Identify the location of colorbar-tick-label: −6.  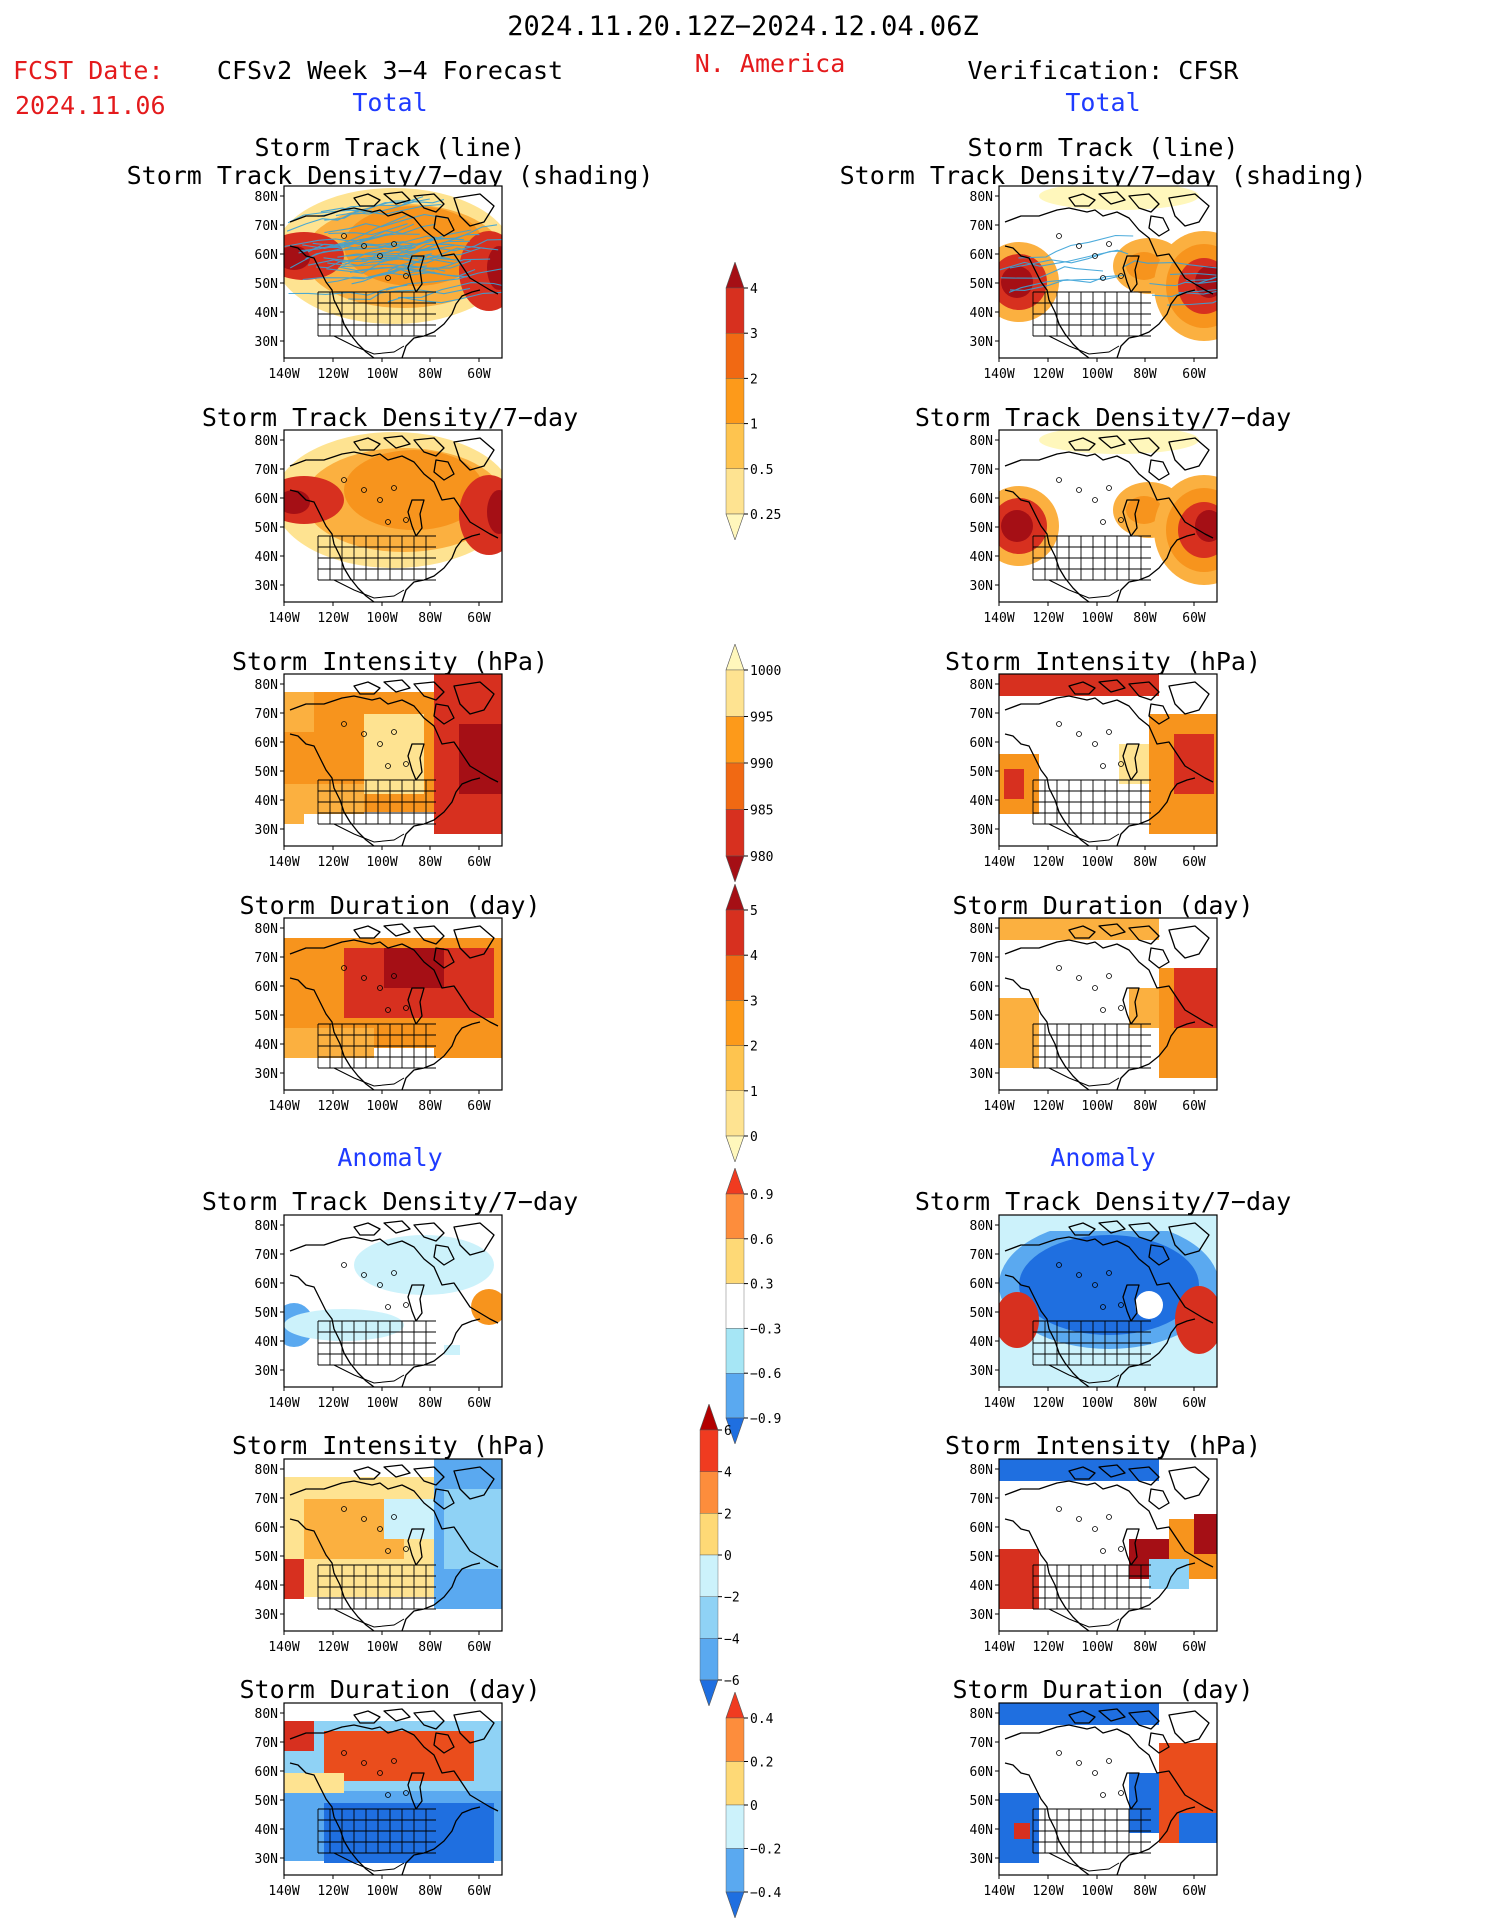
(732, 1681).